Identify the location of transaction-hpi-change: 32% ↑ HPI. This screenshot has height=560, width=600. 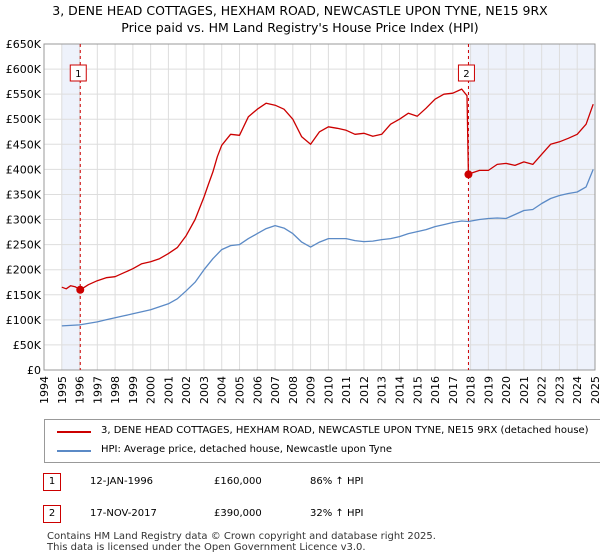
(337, 513).